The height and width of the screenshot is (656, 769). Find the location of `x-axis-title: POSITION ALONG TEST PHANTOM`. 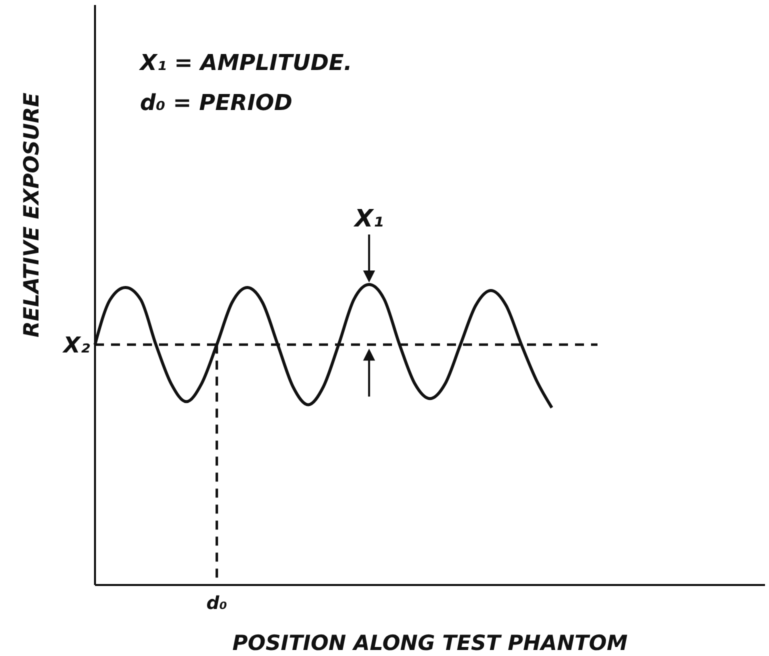

x-axis-title: POSITION ALONG TEST PHANTOM is located at coordinates (430, 643).